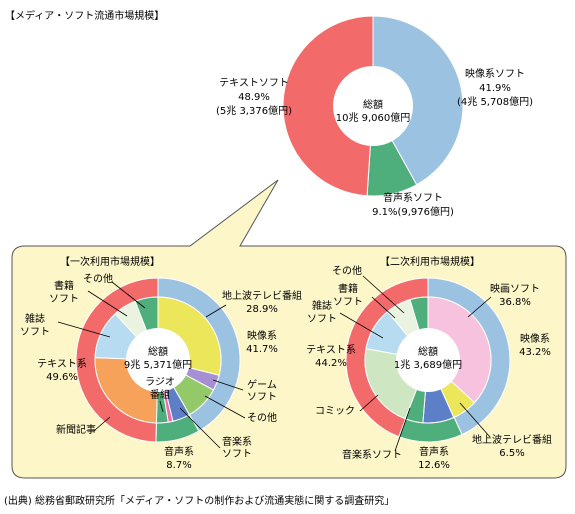 Image resolution: width=575 pixels, height=514 pixels. What do you see at coordinates (84, 15) in the screenshot?
I see `main-chart-title: 【メディア・ソフト流通市場規模】` at bounding box center [84, 15].